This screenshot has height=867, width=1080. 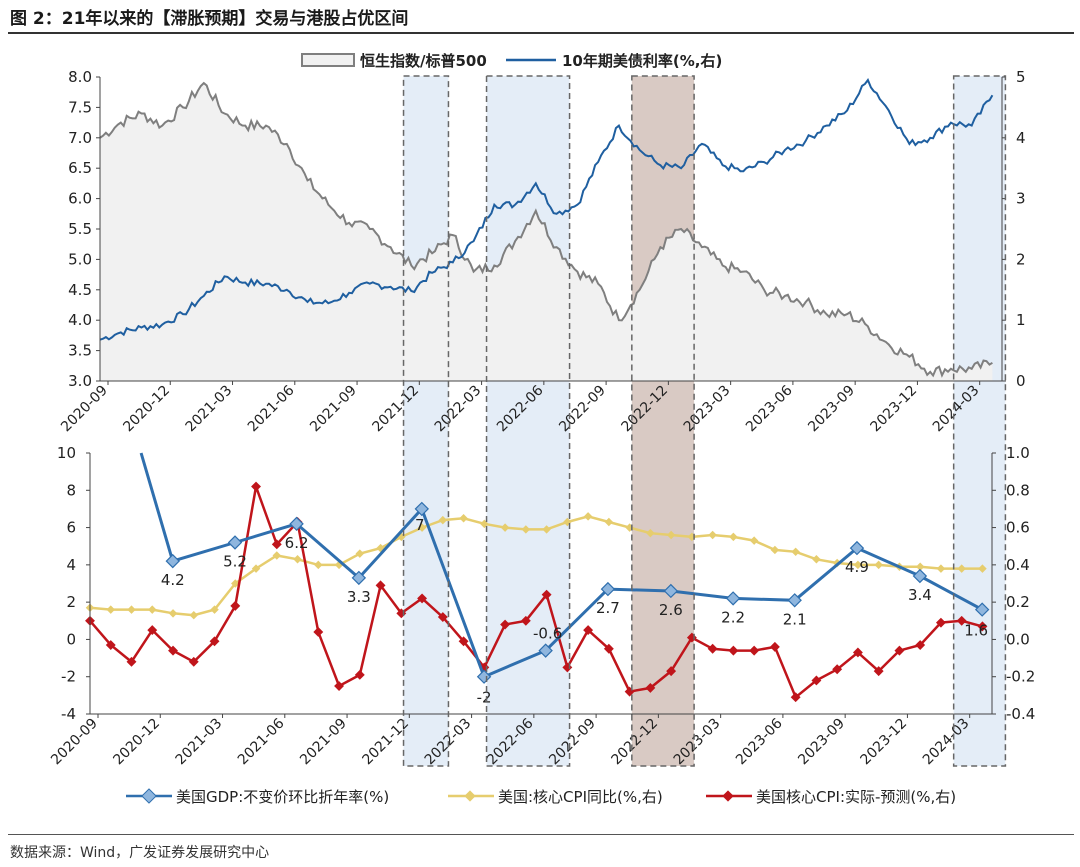 What do you see at coordinates (199, 742) in the screenshot?
I see `bottom-x-tick-label: 2021-03` at bounding box center [199, 742].